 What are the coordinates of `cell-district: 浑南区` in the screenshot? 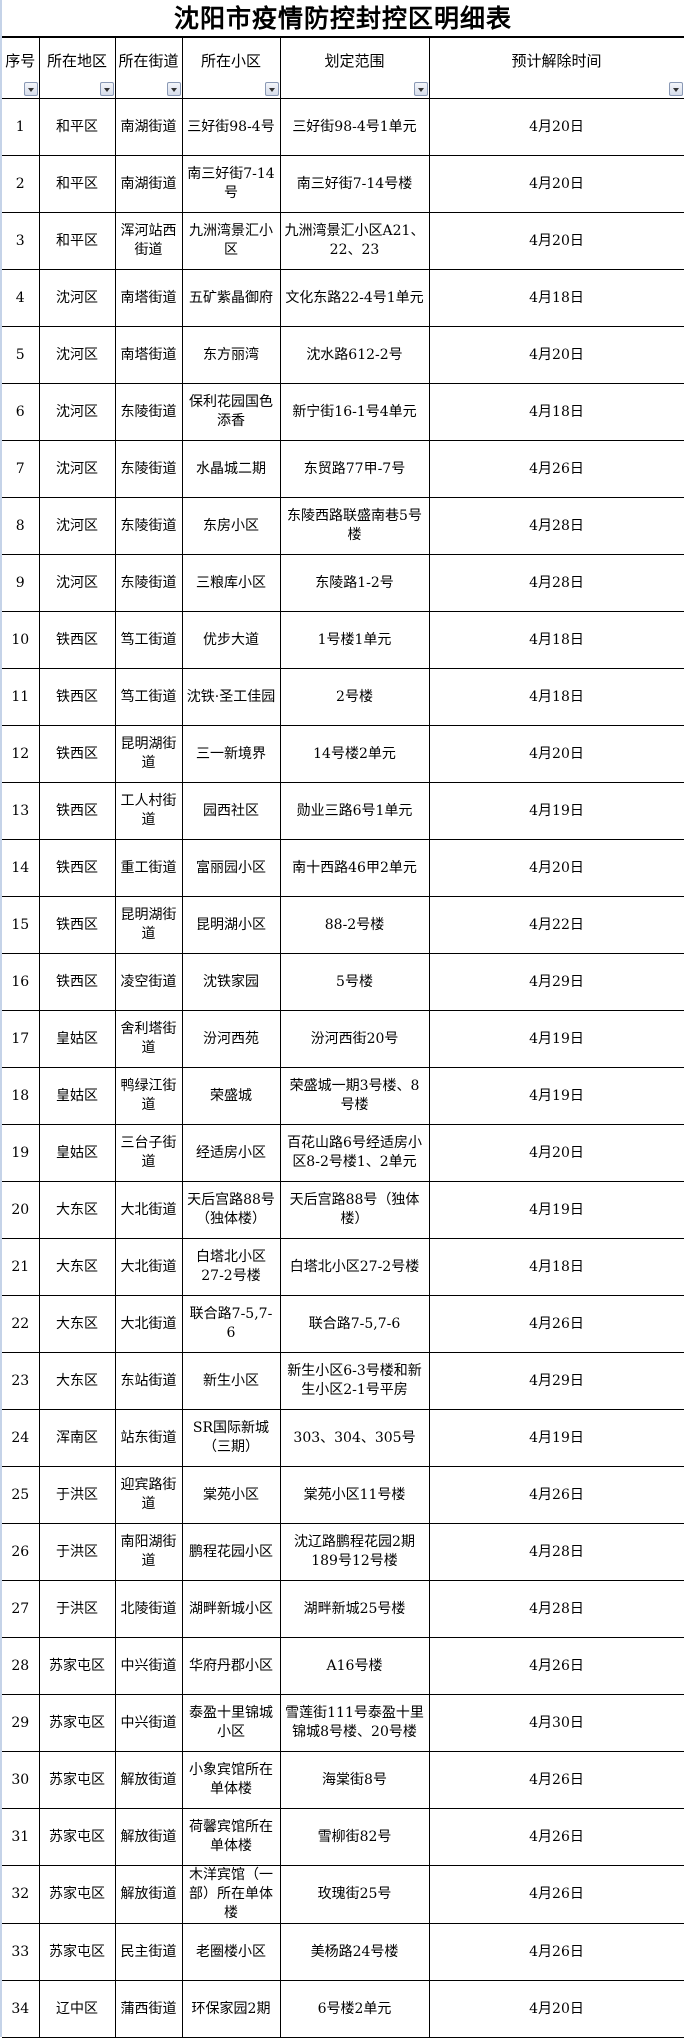 It's located at (77, 1438).